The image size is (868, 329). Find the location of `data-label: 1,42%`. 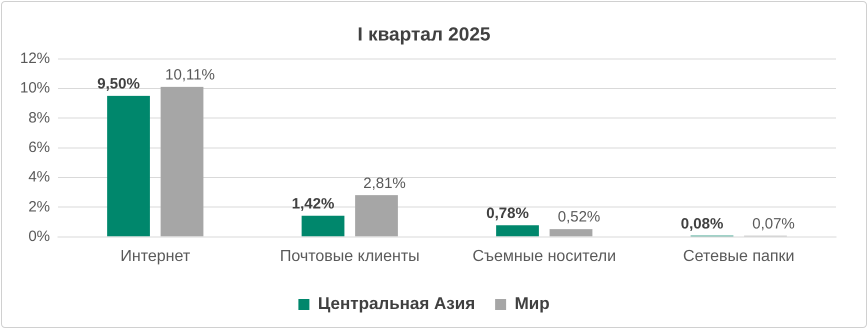

data-label: 1,42% is located at coordinates (313, 203).